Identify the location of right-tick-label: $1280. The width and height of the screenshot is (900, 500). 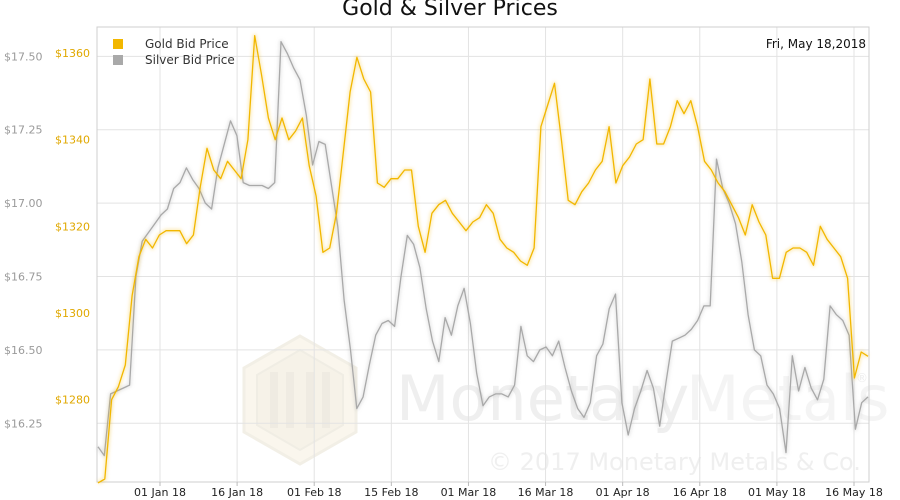
(72, 400).